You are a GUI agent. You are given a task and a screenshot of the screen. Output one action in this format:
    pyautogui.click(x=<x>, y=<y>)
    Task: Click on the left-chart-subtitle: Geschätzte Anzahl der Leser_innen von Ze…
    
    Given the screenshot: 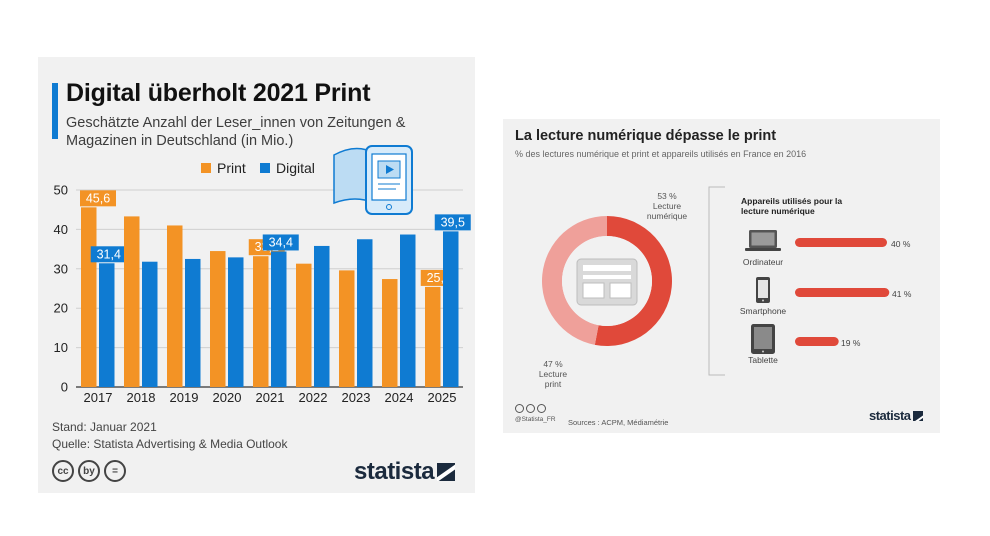 What is the action you would take?
    pyautogui.click(x=236, y=132)
    